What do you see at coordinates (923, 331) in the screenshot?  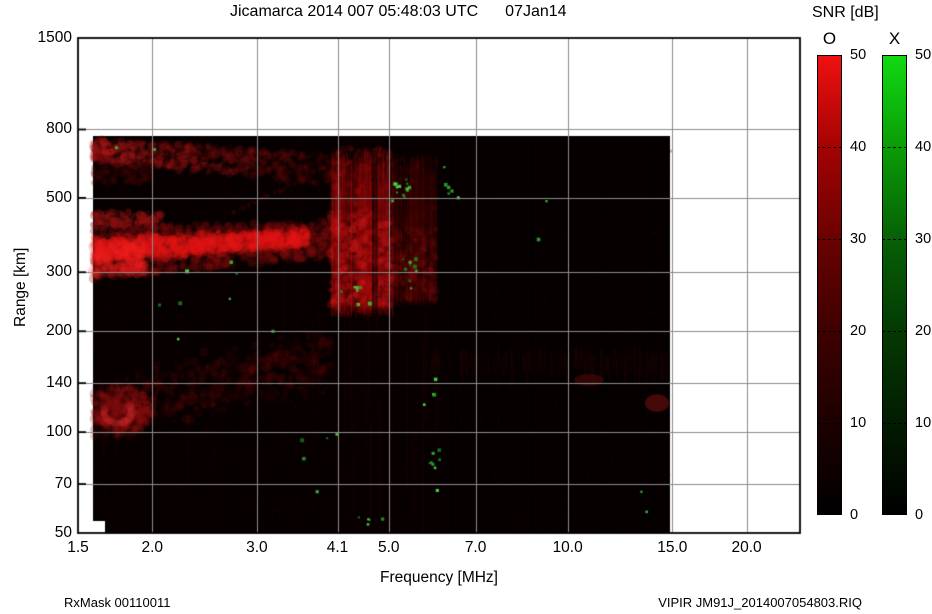 I see `colorbar-x-tick-20: 20` at bounding box center [923, 331].